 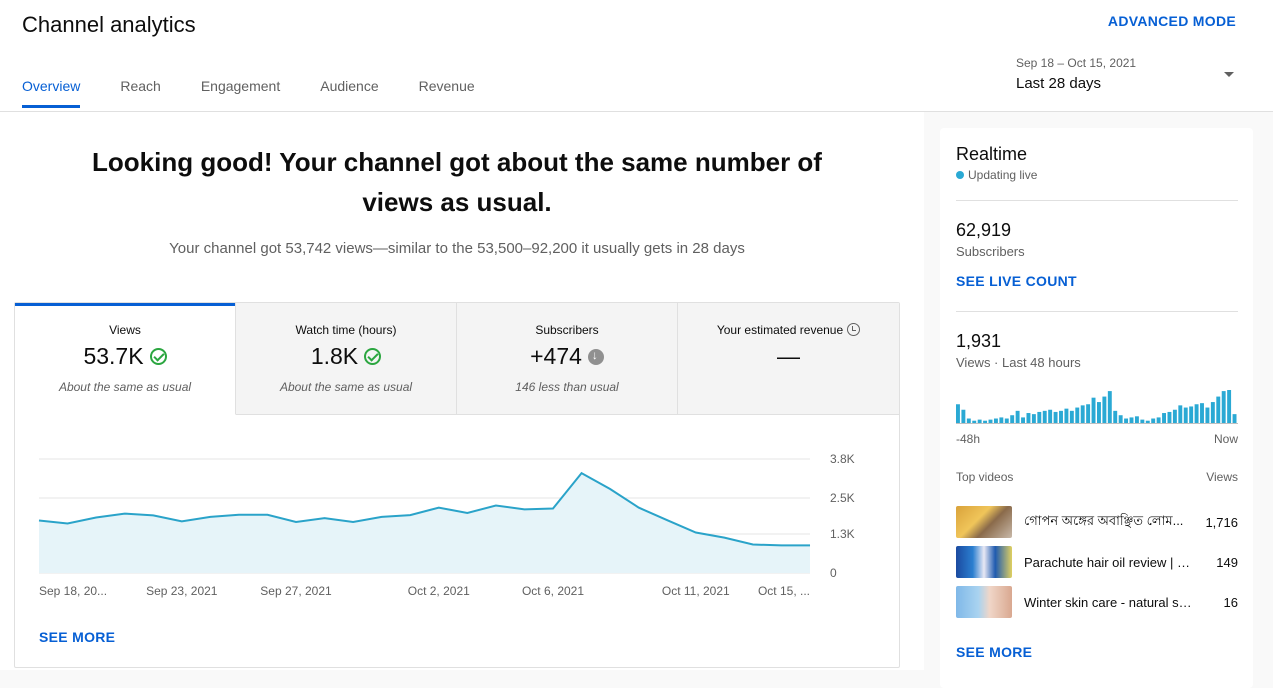 What do you see at coordinates (113, 356) in the screenshot?
I see `metric-value: 53.7K` at bounding box center [113, 356].